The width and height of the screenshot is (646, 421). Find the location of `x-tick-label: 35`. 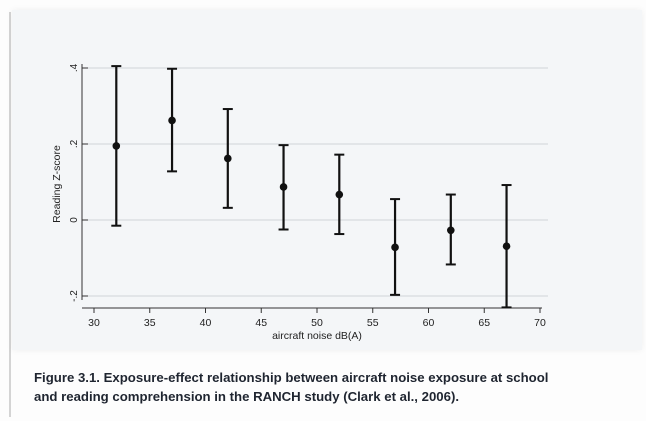

x-tick-label: 35 is located at coordinates (150, 323).